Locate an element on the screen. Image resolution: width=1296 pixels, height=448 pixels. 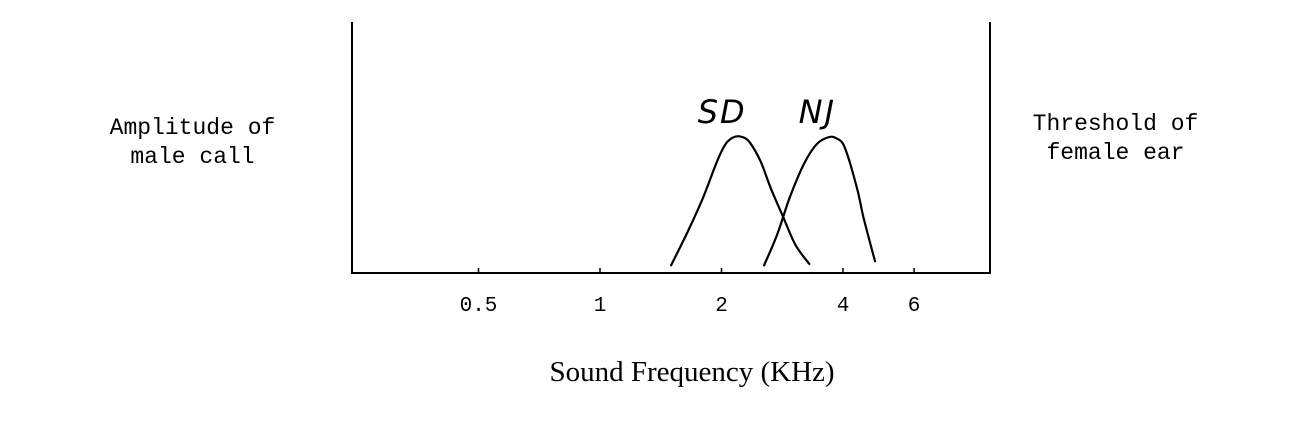
x-axis-title: Sound Frequency (KHz) is located at coordinates (692, 372).